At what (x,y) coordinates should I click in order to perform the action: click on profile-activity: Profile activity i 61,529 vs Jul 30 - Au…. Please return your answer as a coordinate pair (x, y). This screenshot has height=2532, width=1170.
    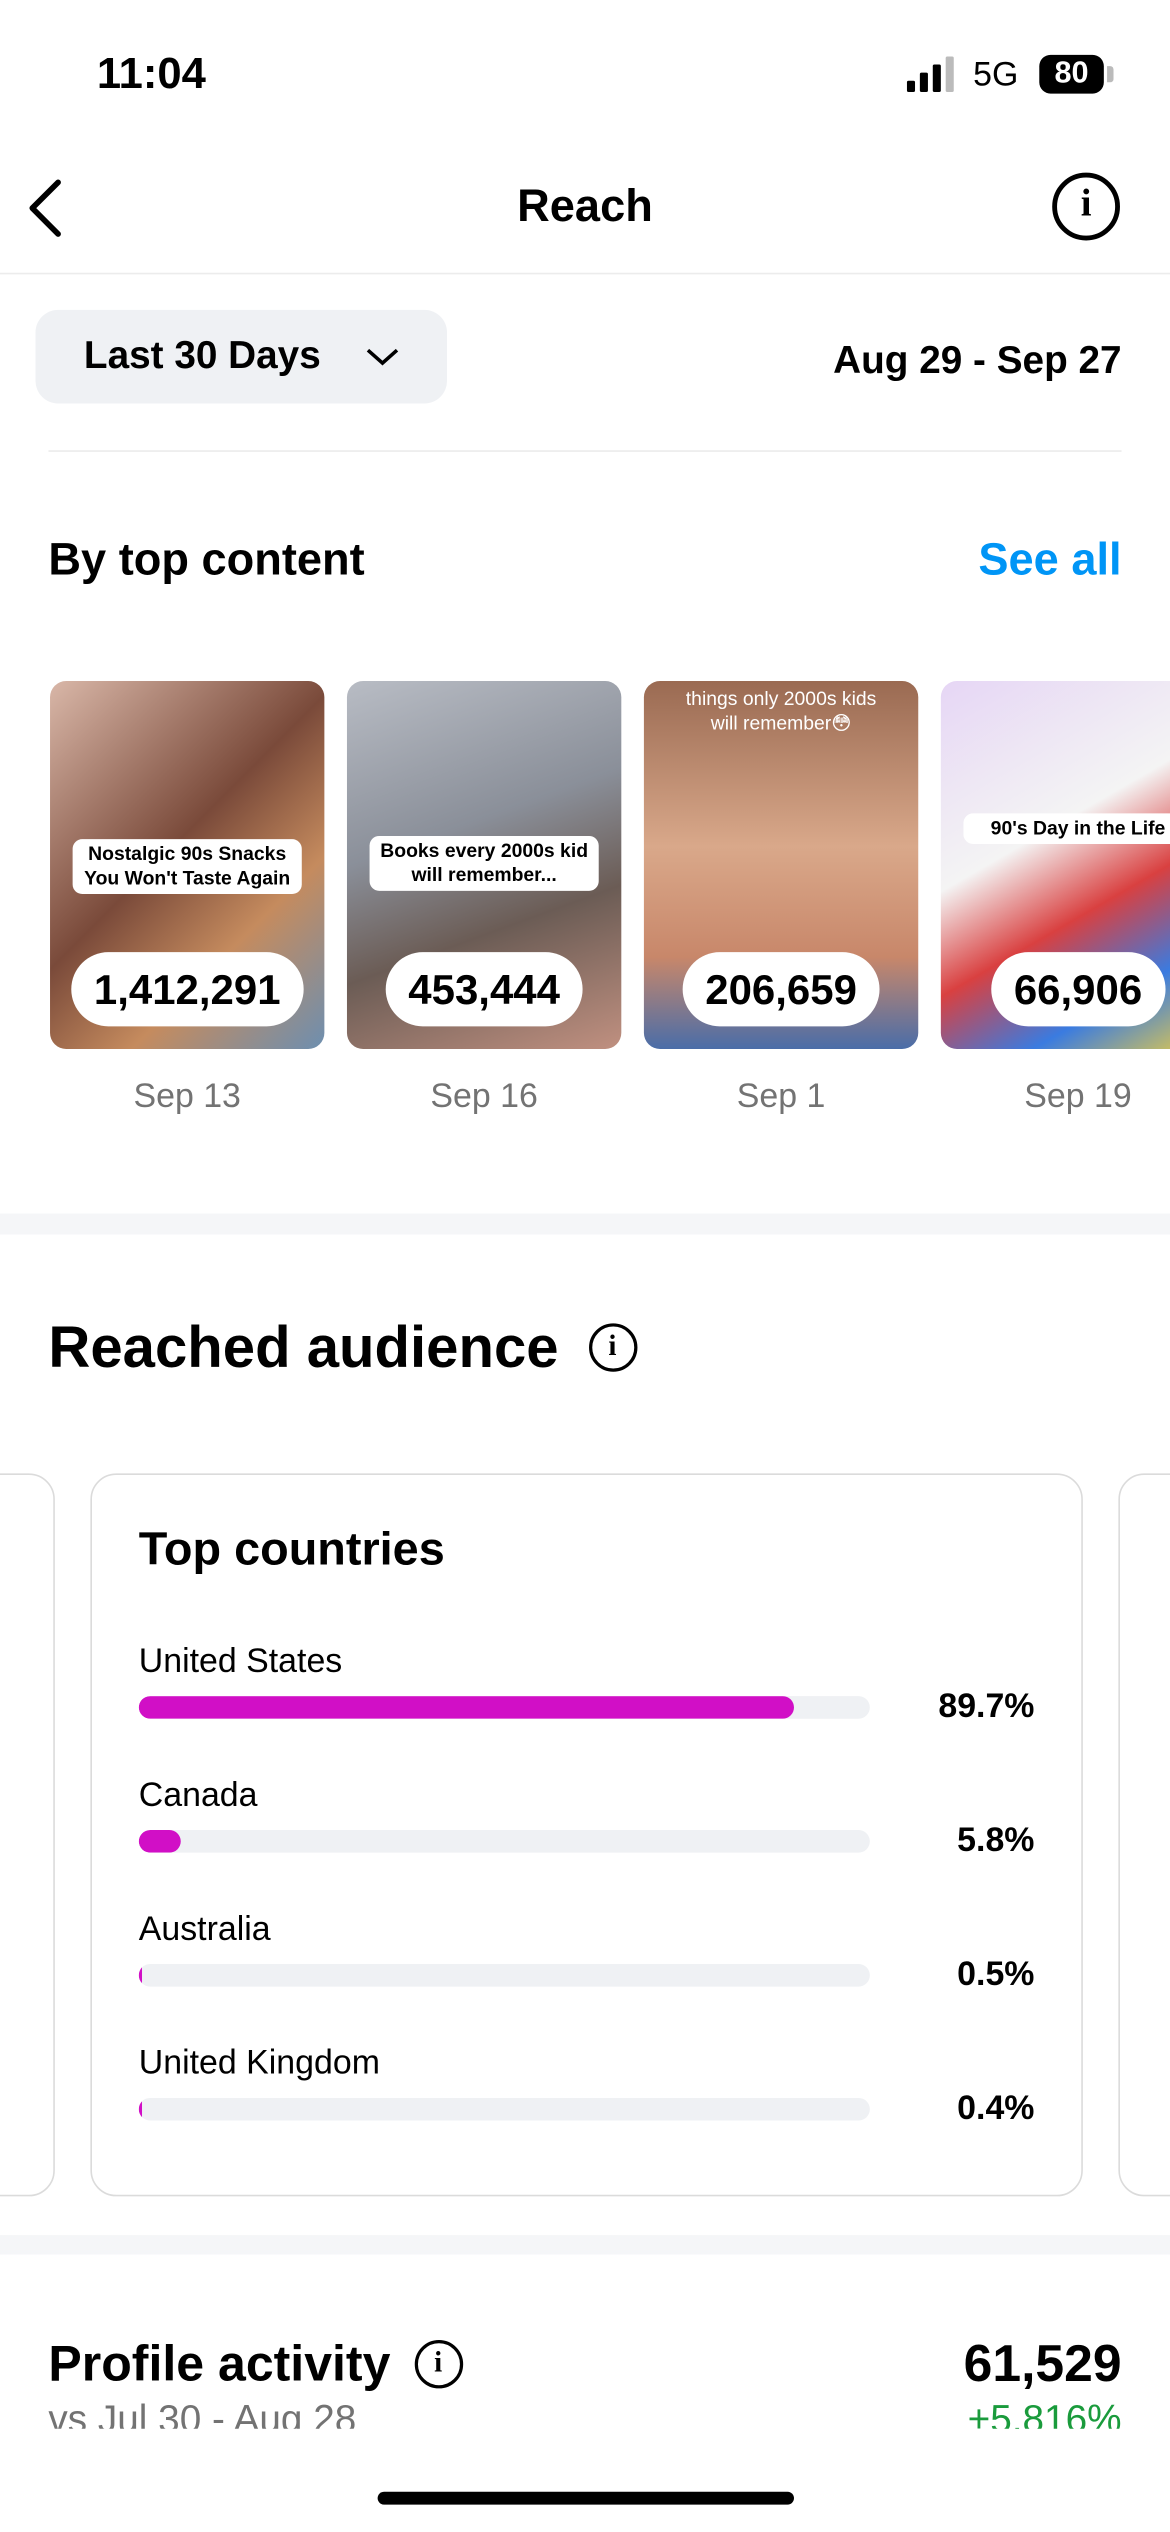
    Looking at the image, I should click on (585, 2343).